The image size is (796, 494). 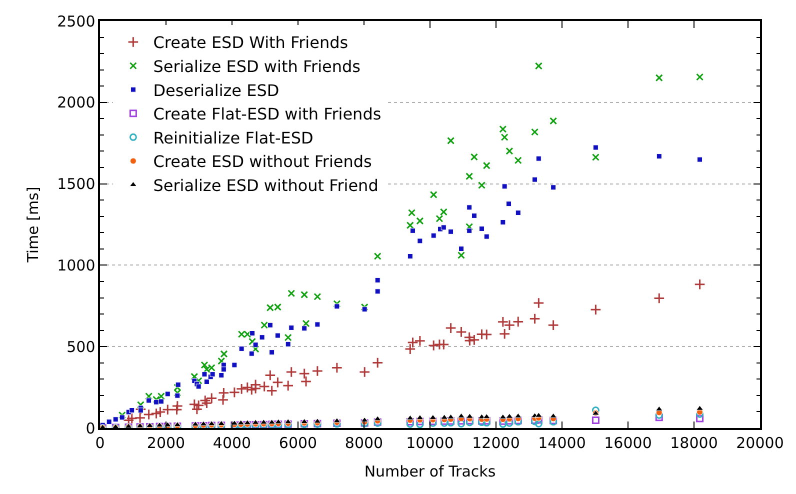 I want to click on x-tick-label: 16000, so click(x=628, y=443).